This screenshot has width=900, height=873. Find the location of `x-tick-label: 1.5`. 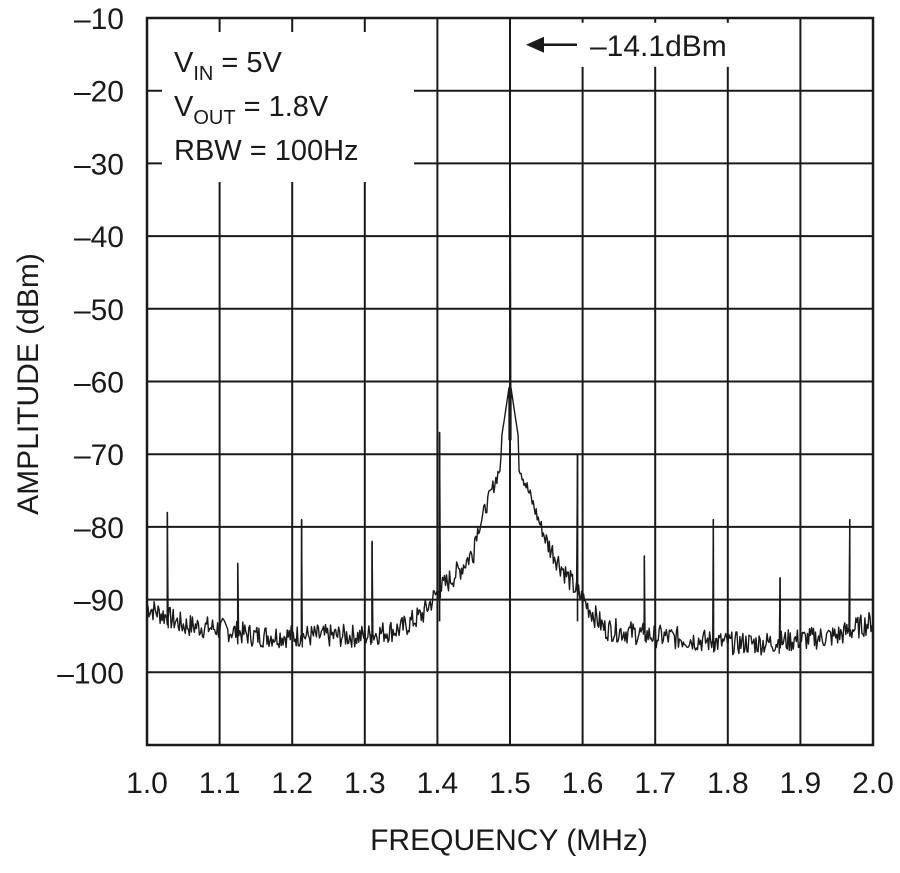

x-tick-label: 1.5 is located at coordinates (510, 783).